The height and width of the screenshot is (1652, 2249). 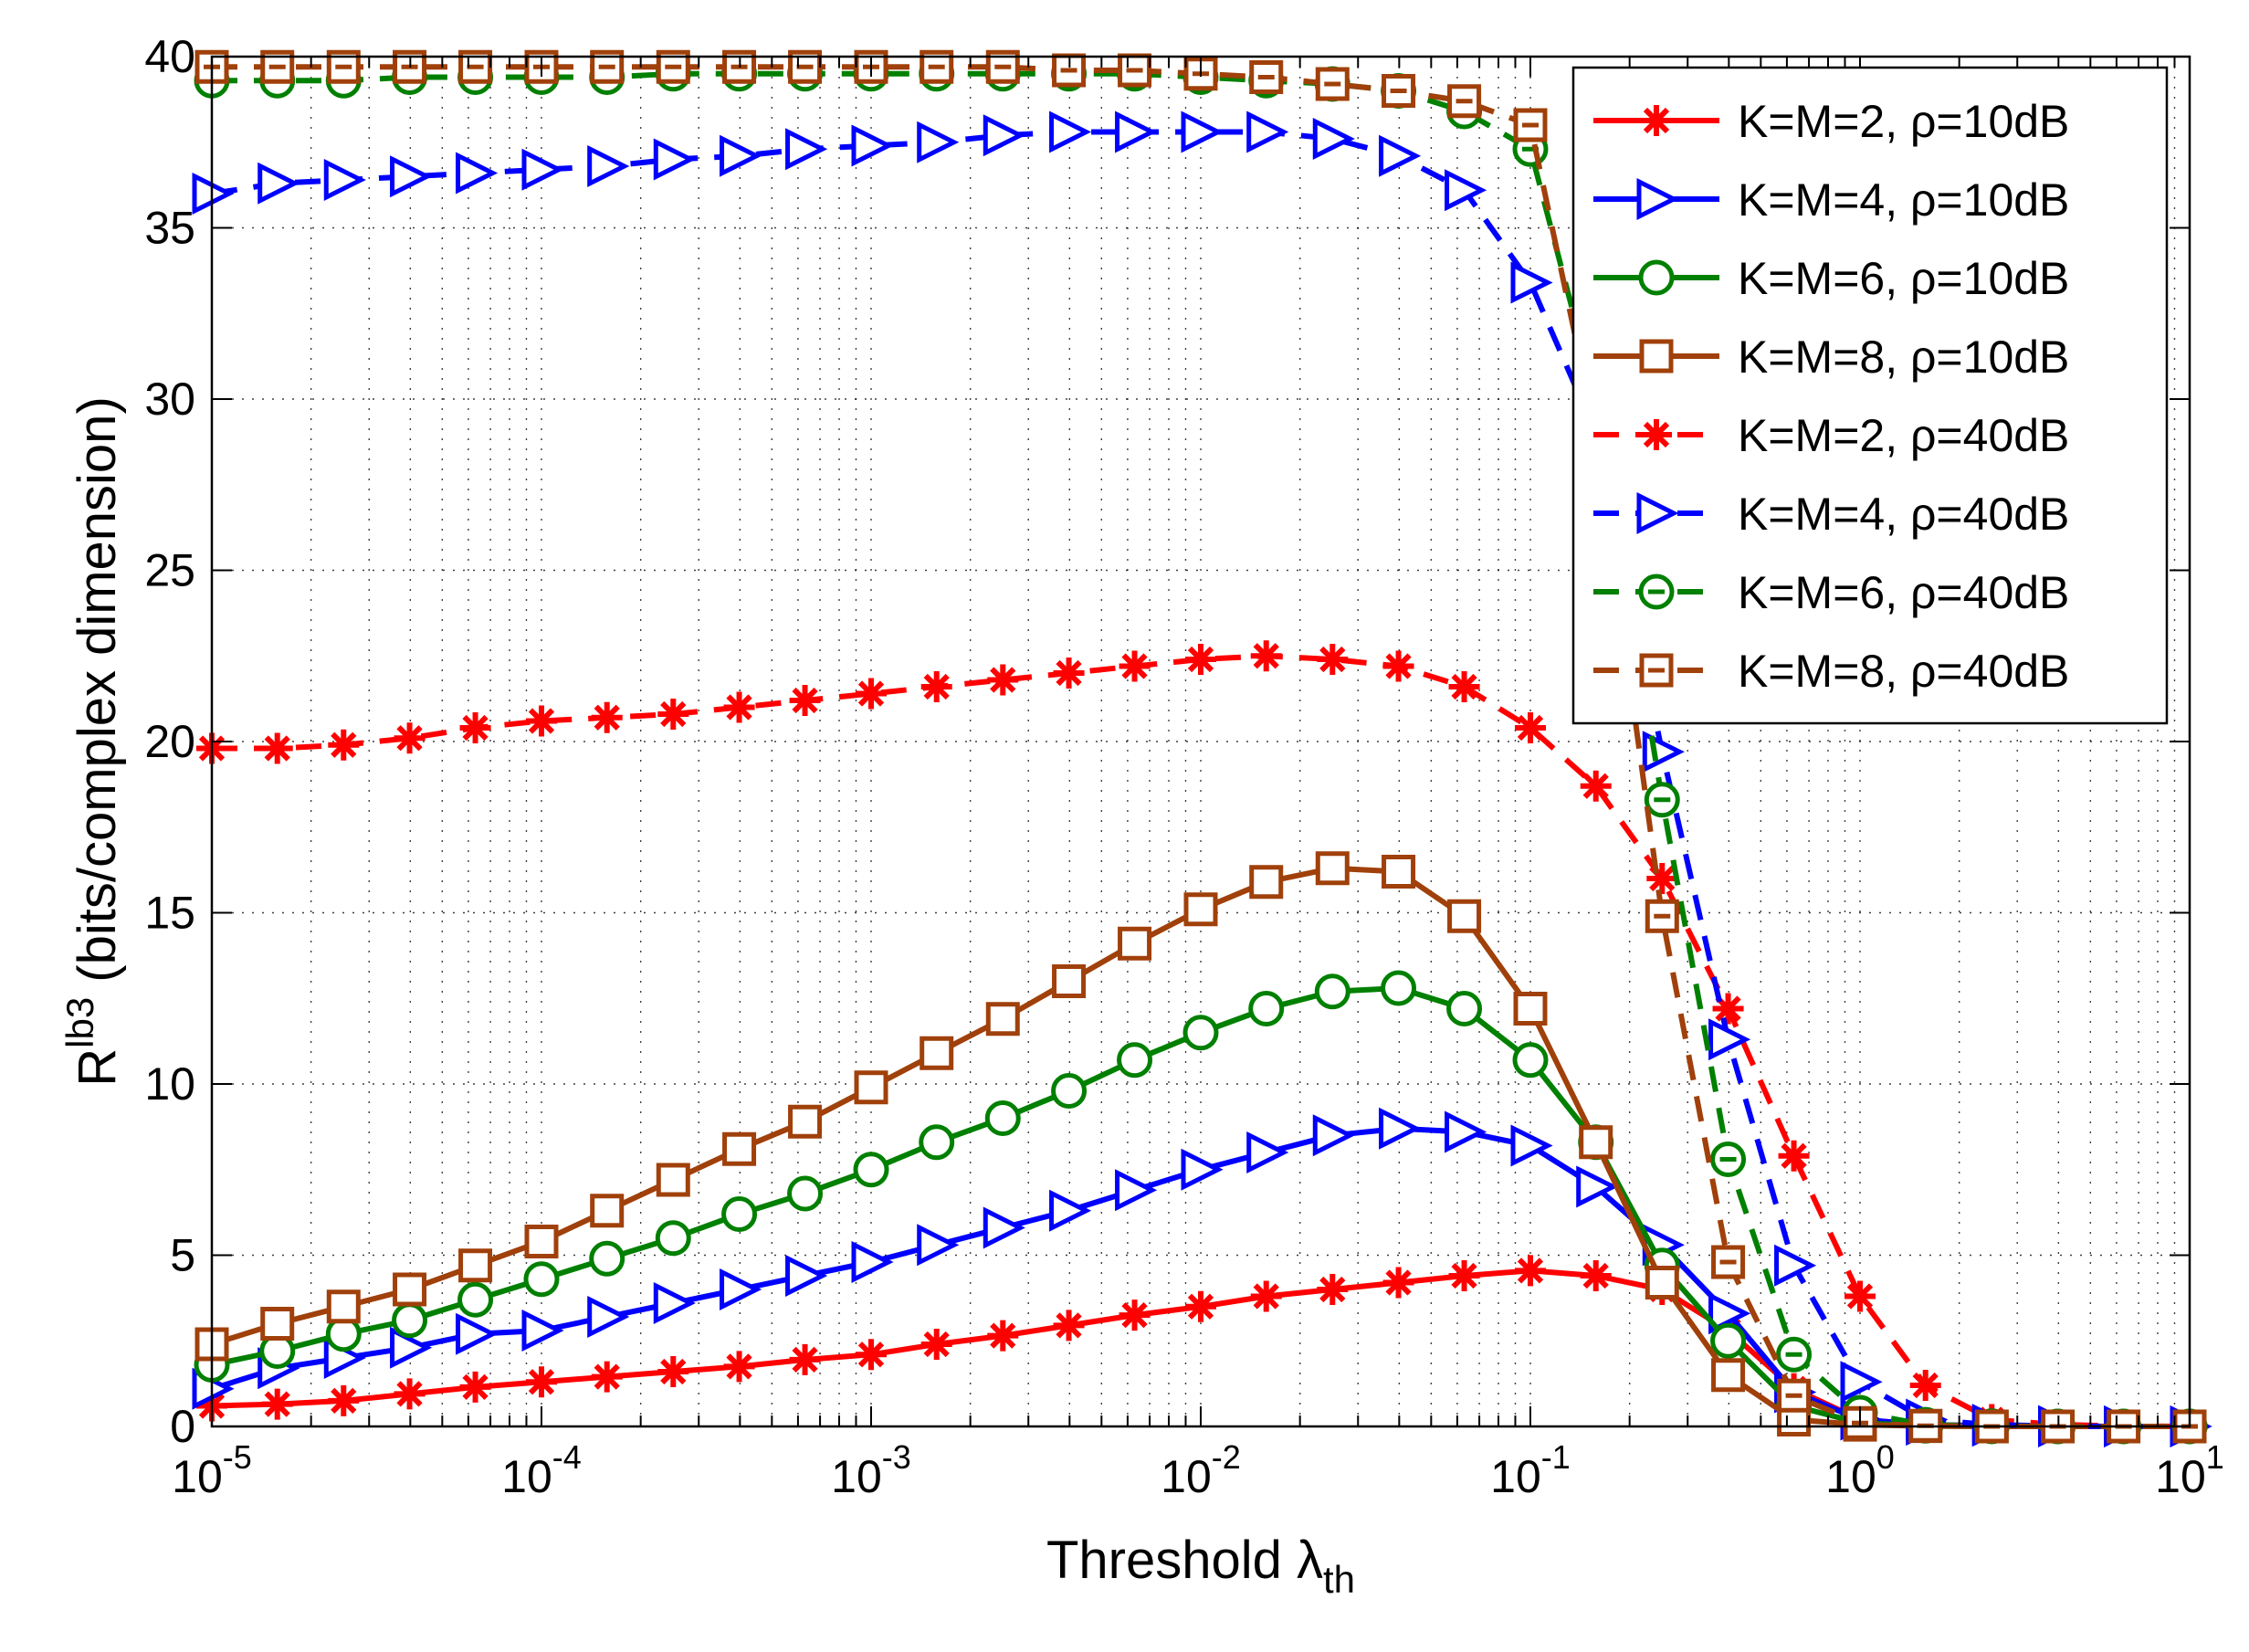 What do you see at coordinates (212, 1470) in the screenshot?
I see `x-tick-label: 10⁻⁵` at bounding box center [212, 1470].